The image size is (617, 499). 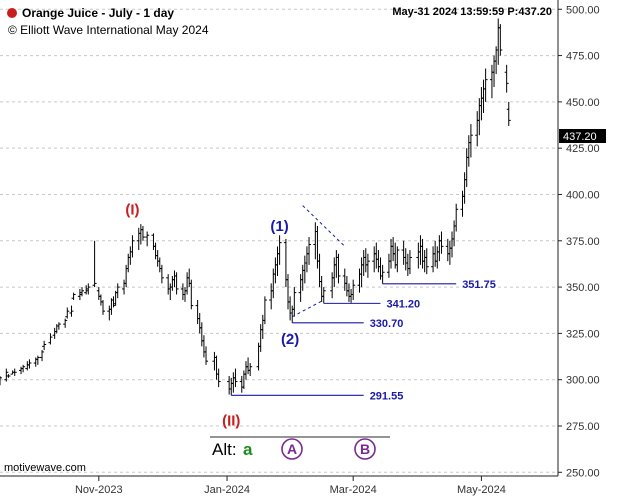 What do you see at coordinates (292, 449) in the screenshot?
I see `alt-wave-A-circle` at bounding box center [292, 449].